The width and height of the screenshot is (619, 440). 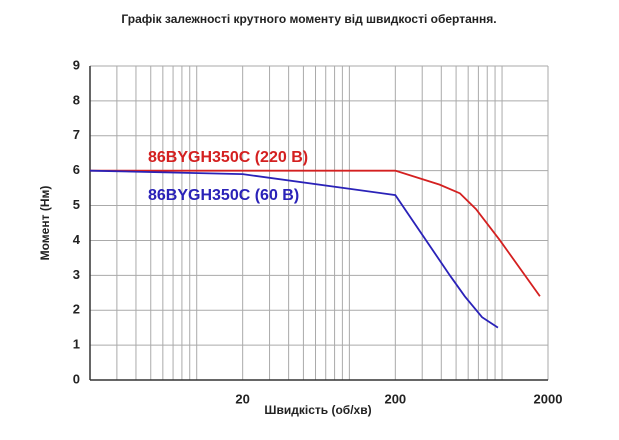 What do you see at coordinates (242, 398) in the screenshot?
I see `x-tick-label: 20` at bounding box center [242, 398].